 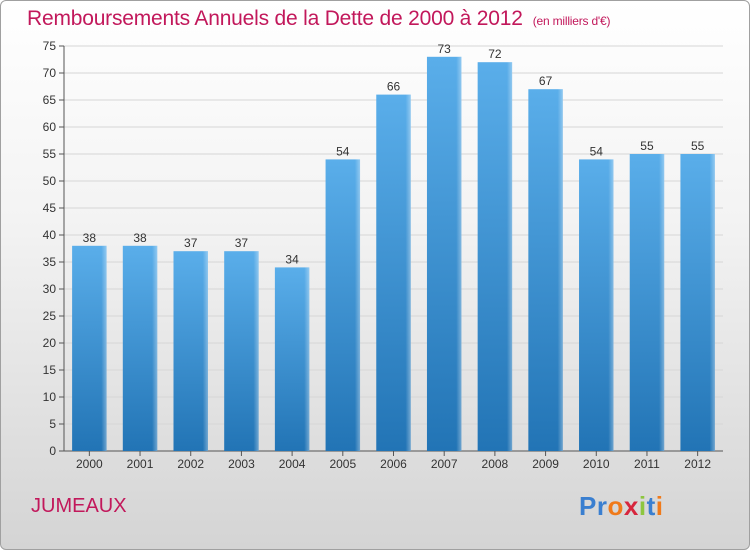 I want to click on data-label-2011: 55, so click(x=647, y=146).